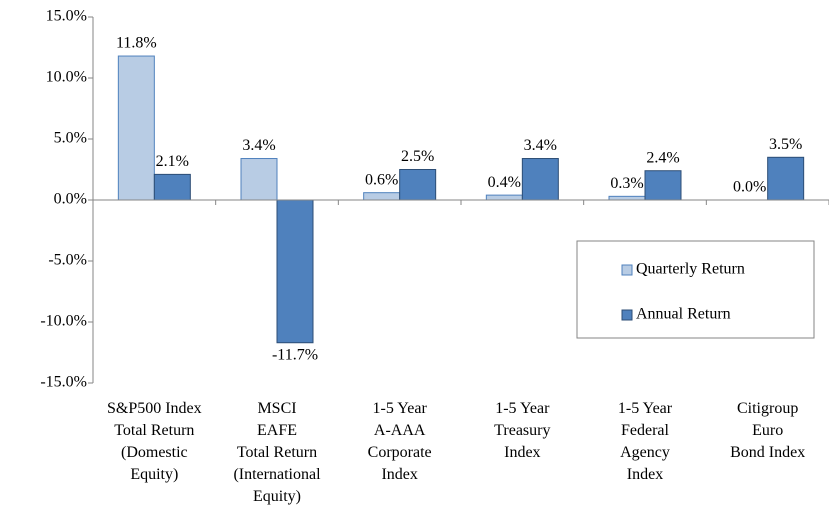 This screenshot has width=829, height=515. I want to click on x-tick-label: 1-5 Year A-AAA Corporate Index, so click(400, 441).